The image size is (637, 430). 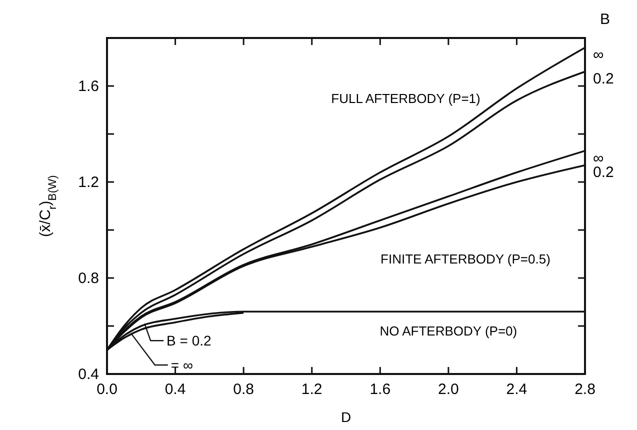 I want to click on annotation: B = 0.2, so click(x=189, y=340).